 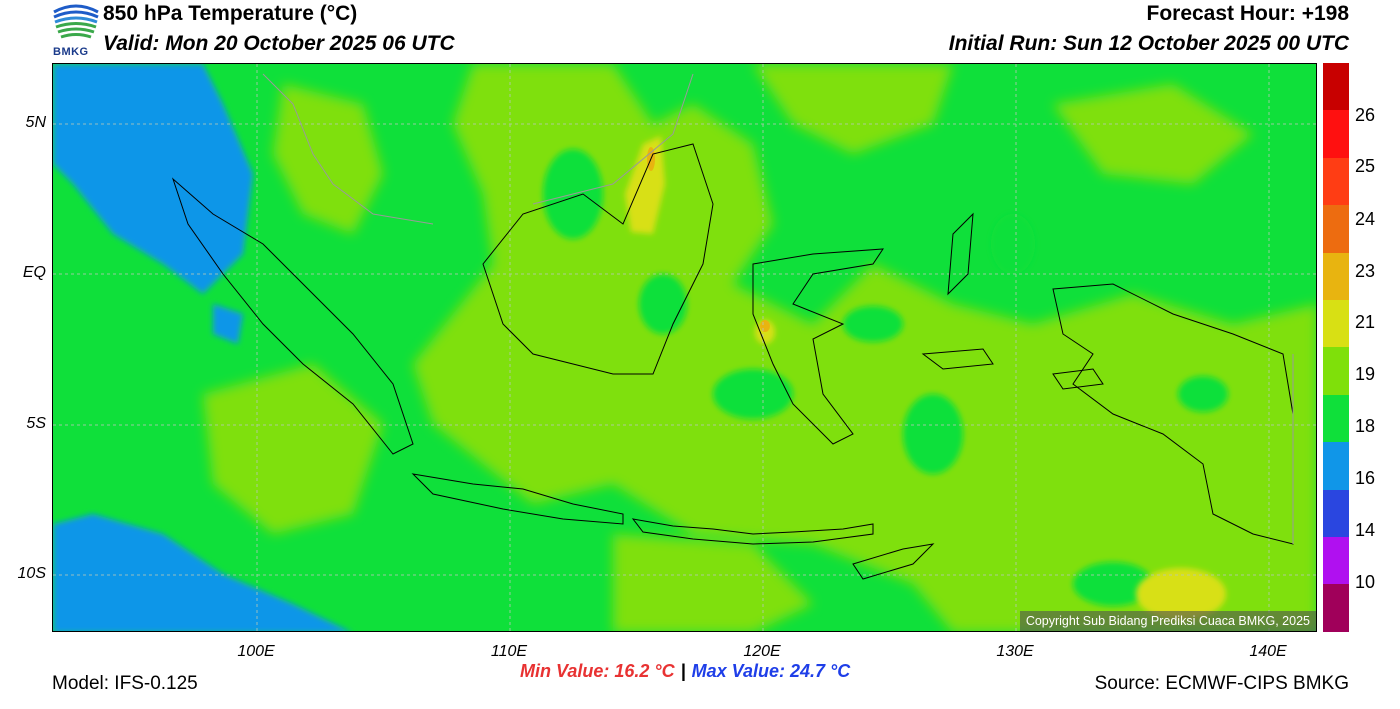 What do you see at coordinates (1365, 426) in the screenshot?
I see `colorbar-label: 18` at bounding box center [1365, 426].